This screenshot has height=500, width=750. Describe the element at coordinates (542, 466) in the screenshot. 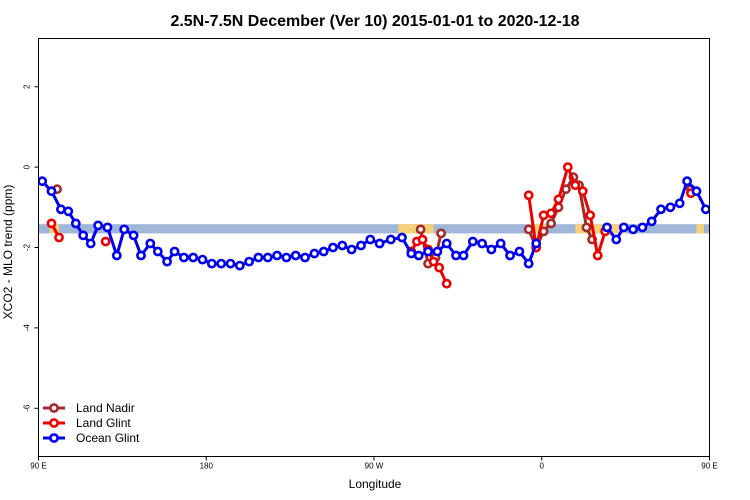

I see `x-tick-label: 0` at that location.